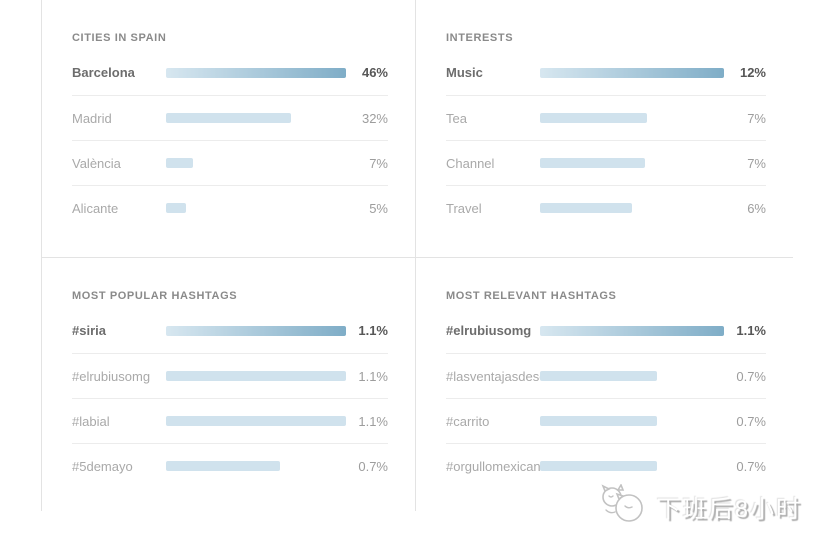 This screenshot has height=535, width=814. What do you see at coordinates (493, 466) in the screenshot?
I see `row-label: #orgullomexicano` at bounding box center [493, 466].